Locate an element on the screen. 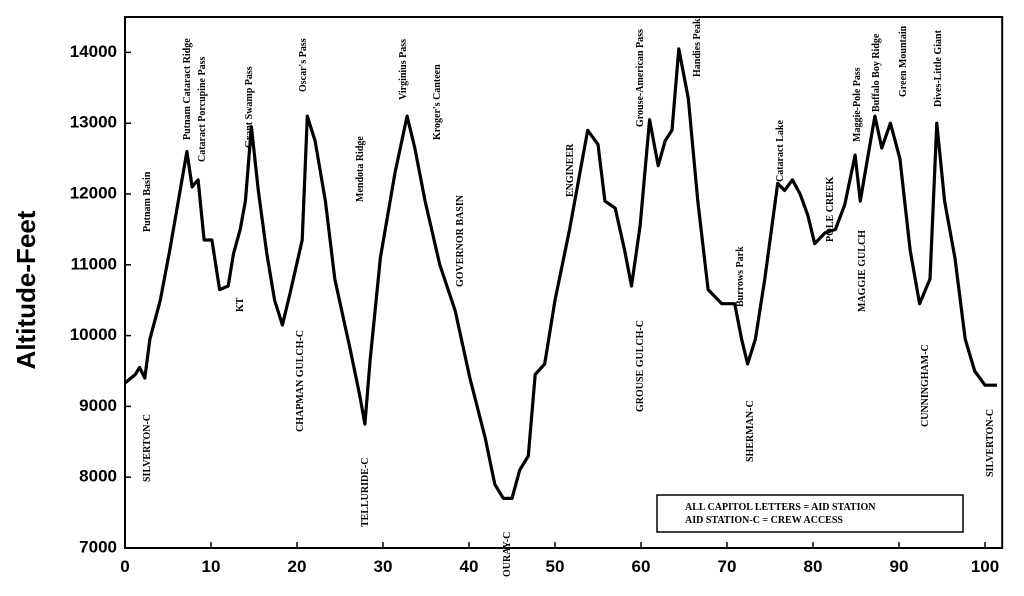 The image size is (1024, 596). y-tick-label: 10000 is located at coordinates (93, 334).